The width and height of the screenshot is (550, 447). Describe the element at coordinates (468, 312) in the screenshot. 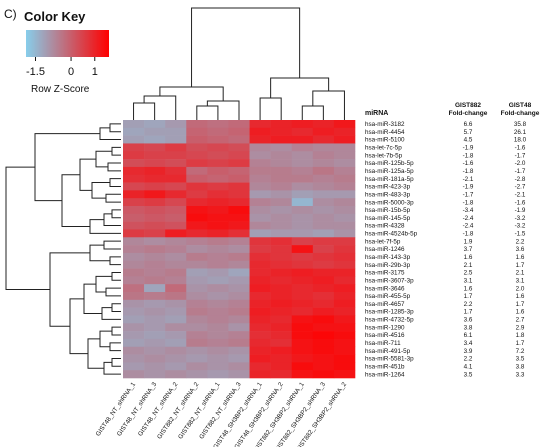

I see `gist882-fold-change: 1.7` at that location.